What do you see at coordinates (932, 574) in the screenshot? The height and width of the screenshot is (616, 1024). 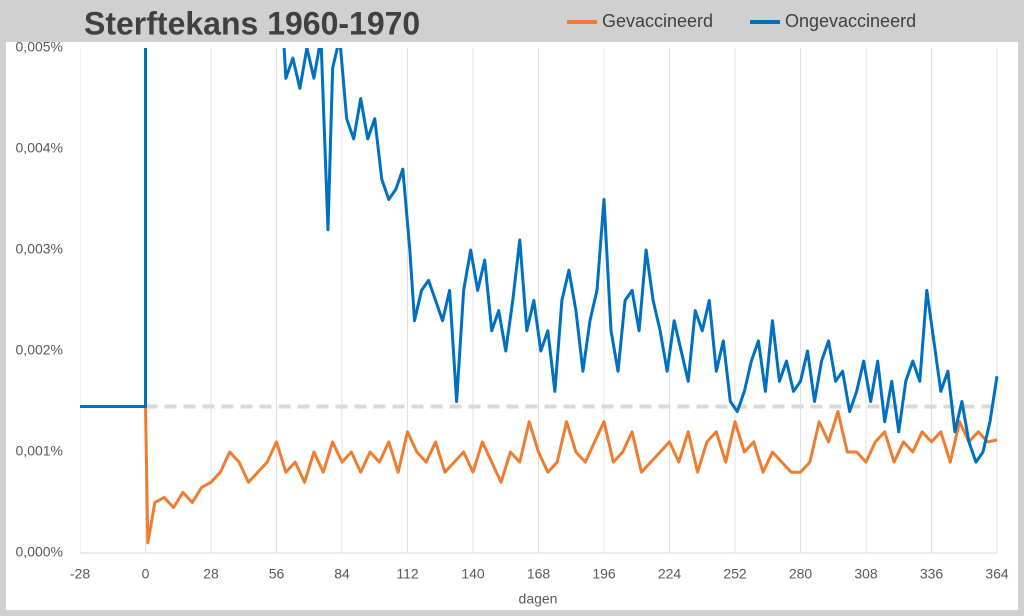 I see `x-tick-label: 336` at bounding box center [932, 574].